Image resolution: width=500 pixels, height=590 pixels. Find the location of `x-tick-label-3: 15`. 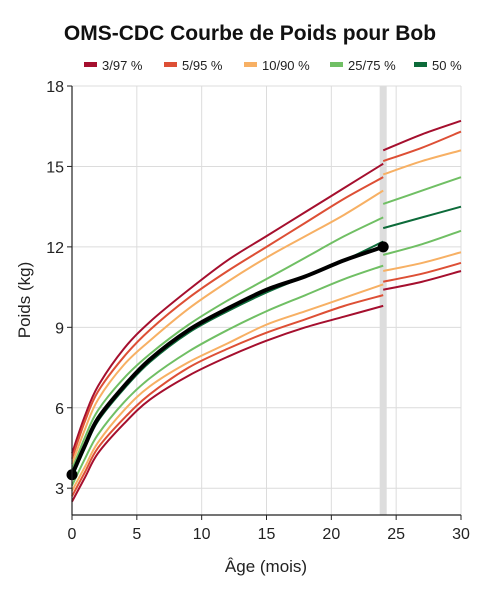

x-tick-label-3: 15 is located at coordinates (267, 534).